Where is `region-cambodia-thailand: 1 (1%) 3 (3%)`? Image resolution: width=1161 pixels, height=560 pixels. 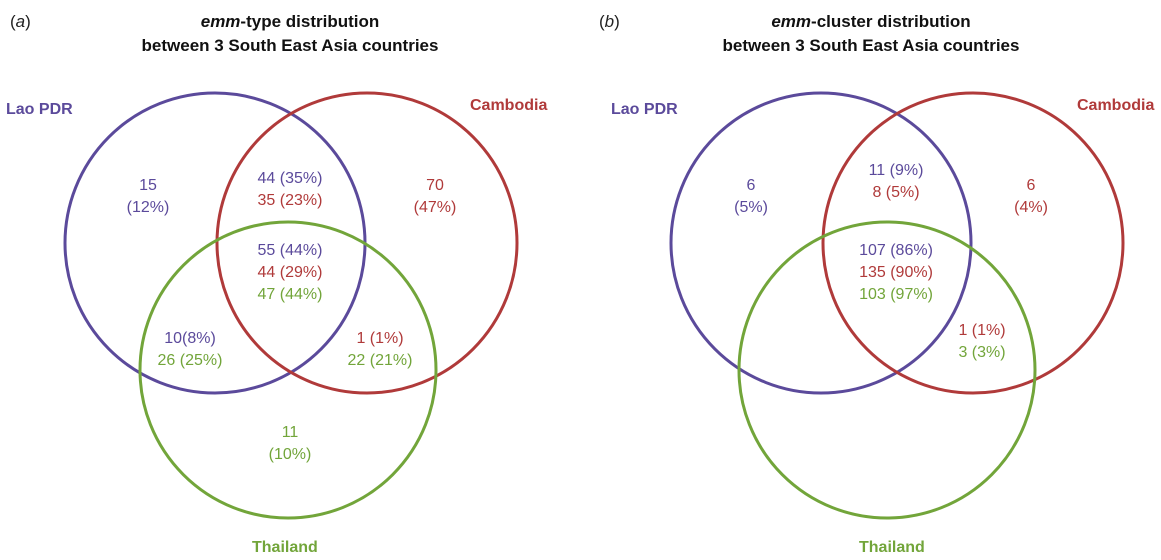 region-cambodia-thailand: 1 (1%) 3 (3%) is located at coordinates (982, 341).